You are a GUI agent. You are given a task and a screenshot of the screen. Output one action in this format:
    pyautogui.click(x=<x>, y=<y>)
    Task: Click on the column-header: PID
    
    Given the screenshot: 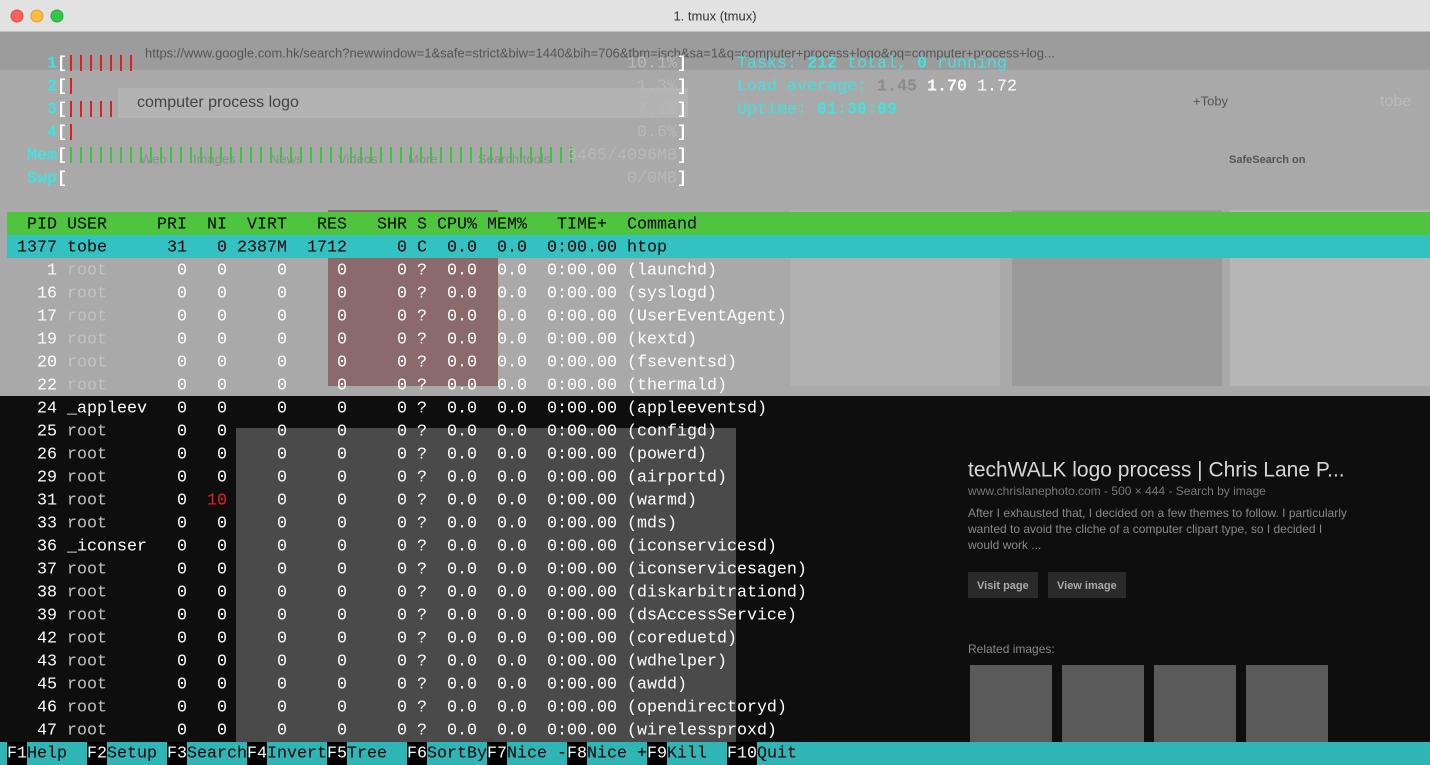 What is the action you would take?
    pyautogui.click(x=42, y=224)
    